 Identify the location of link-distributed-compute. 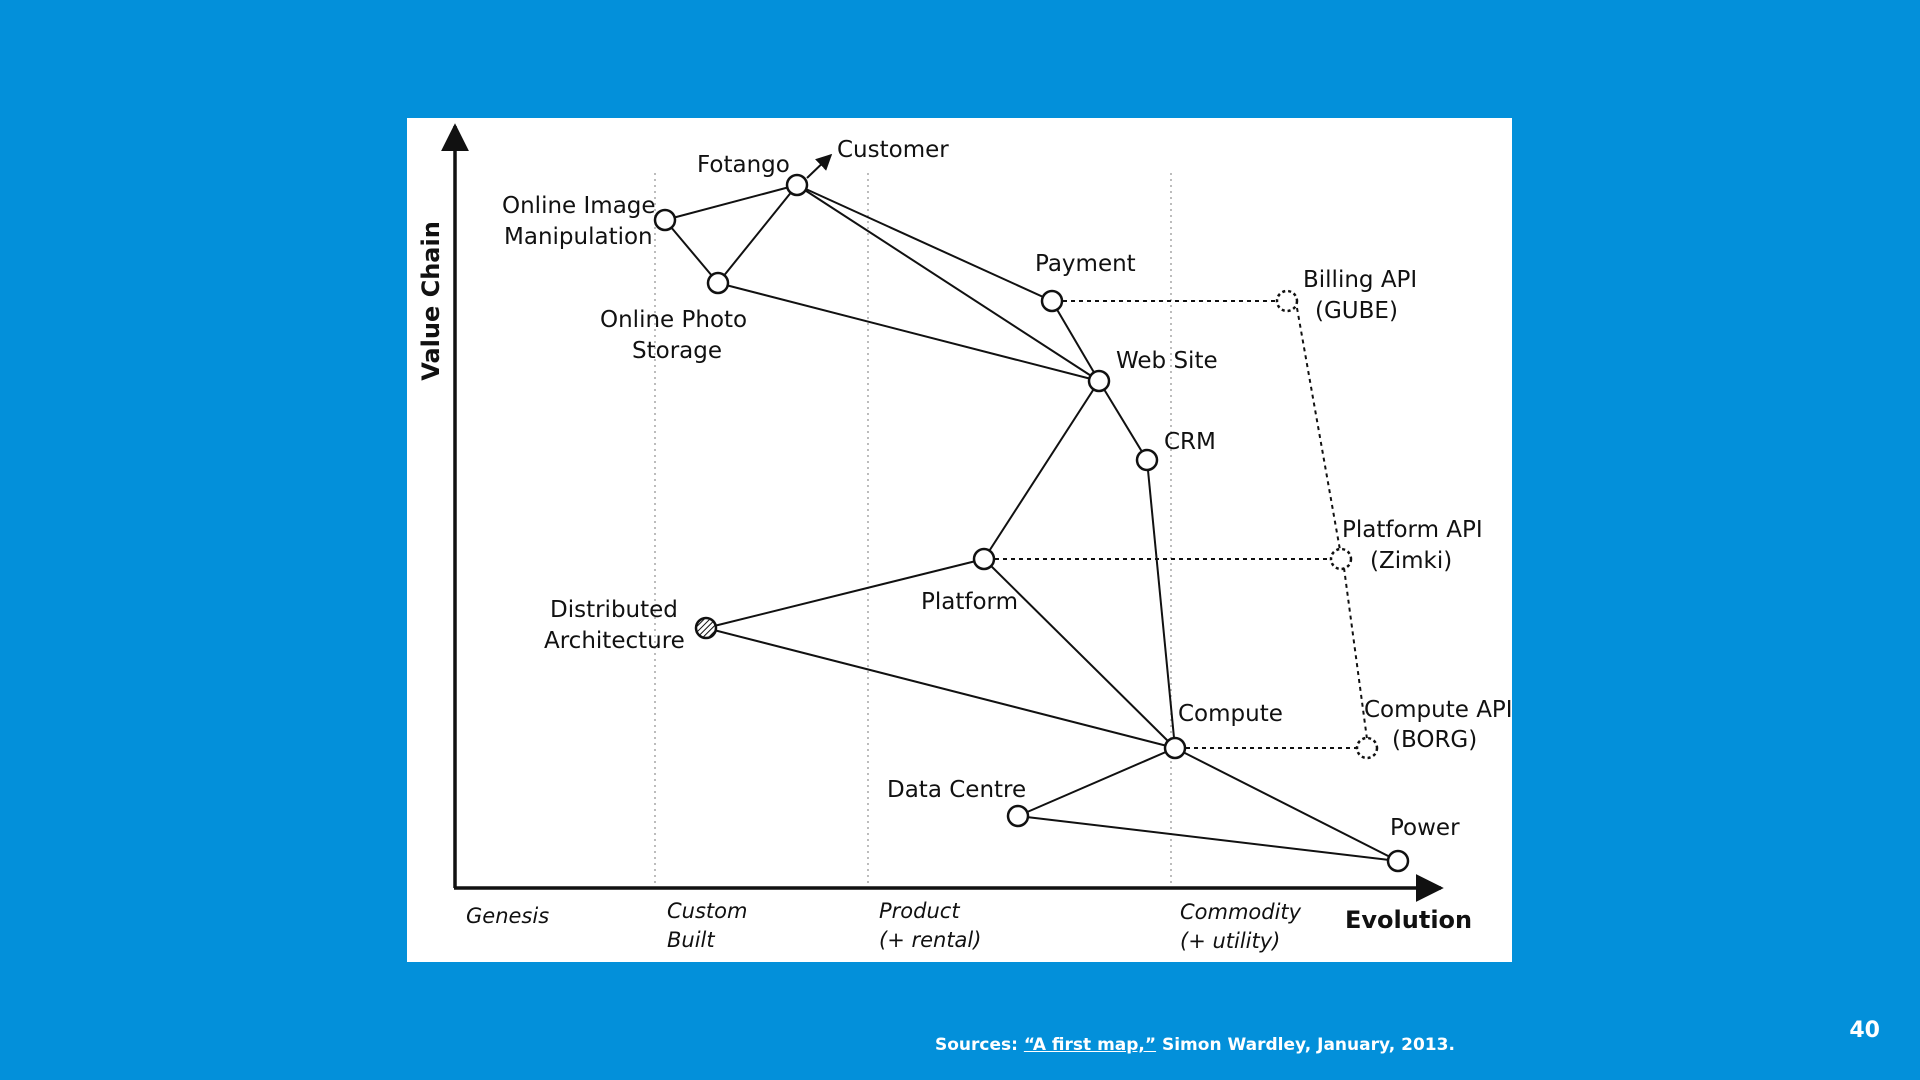
(940, 688).